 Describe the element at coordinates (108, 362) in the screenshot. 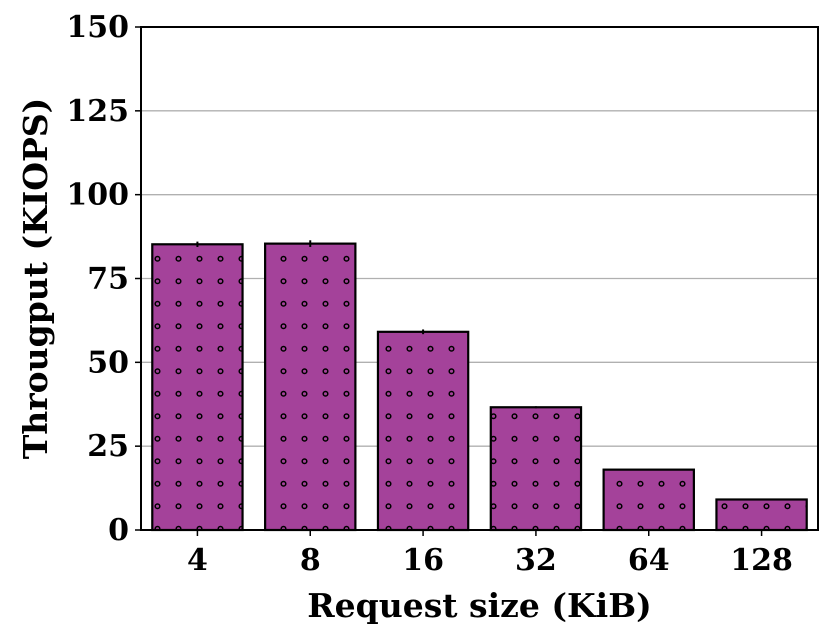

I see `y-tick-label: 50` at that location.